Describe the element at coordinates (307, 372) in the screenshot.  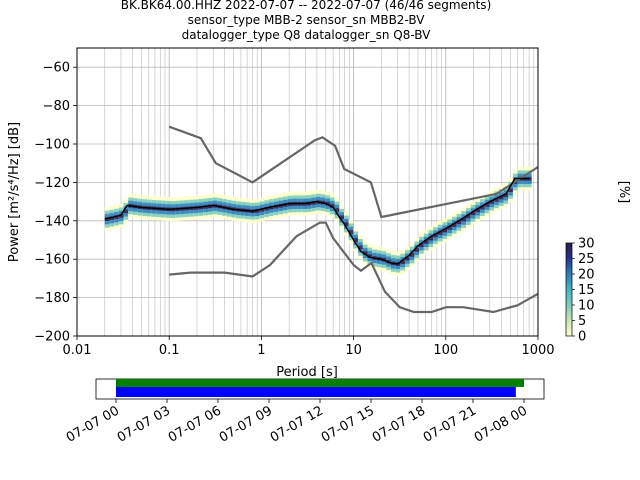
I see `x-axis-label: Period [s]` at that location.